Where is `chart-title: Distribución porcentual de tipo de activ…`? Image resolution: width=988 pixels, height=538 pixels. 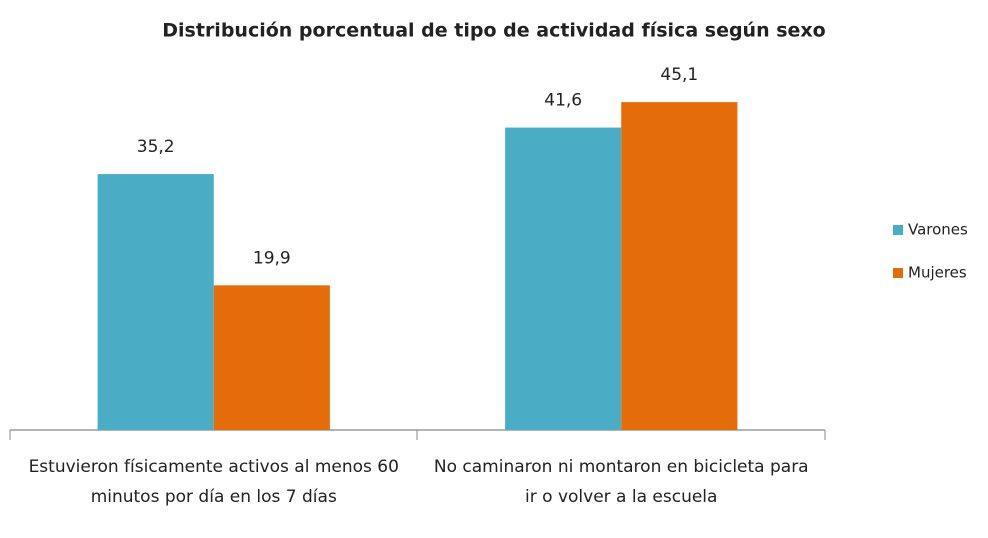
chart-title: Distribución porcentual de tipo de activ… is located at coordinates (493, 31).